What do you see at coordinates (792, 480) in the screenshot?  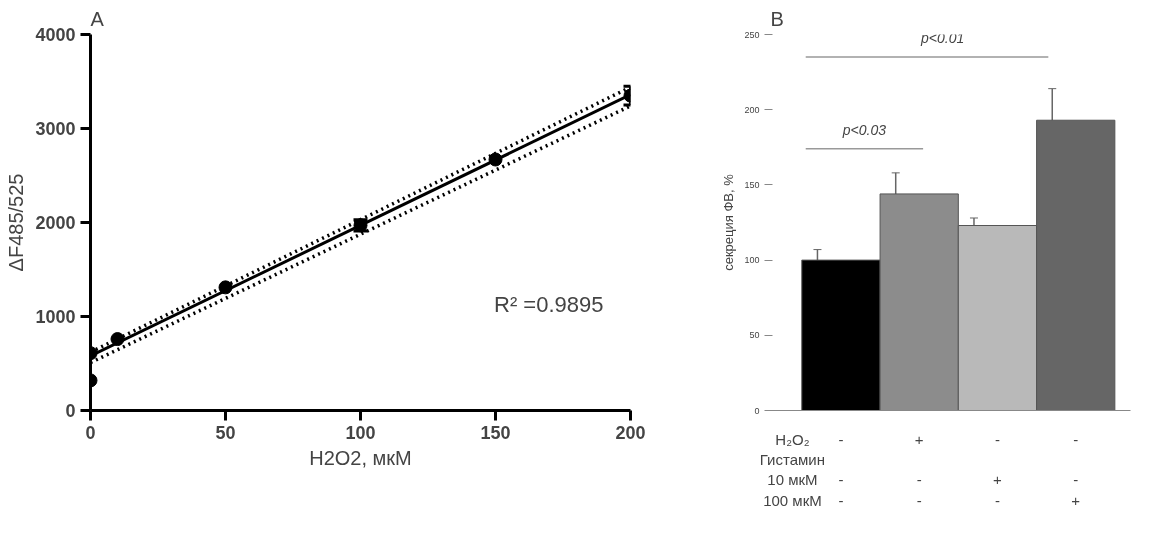 I see `text: 10 мкМ` at bounding box center [792, 480].